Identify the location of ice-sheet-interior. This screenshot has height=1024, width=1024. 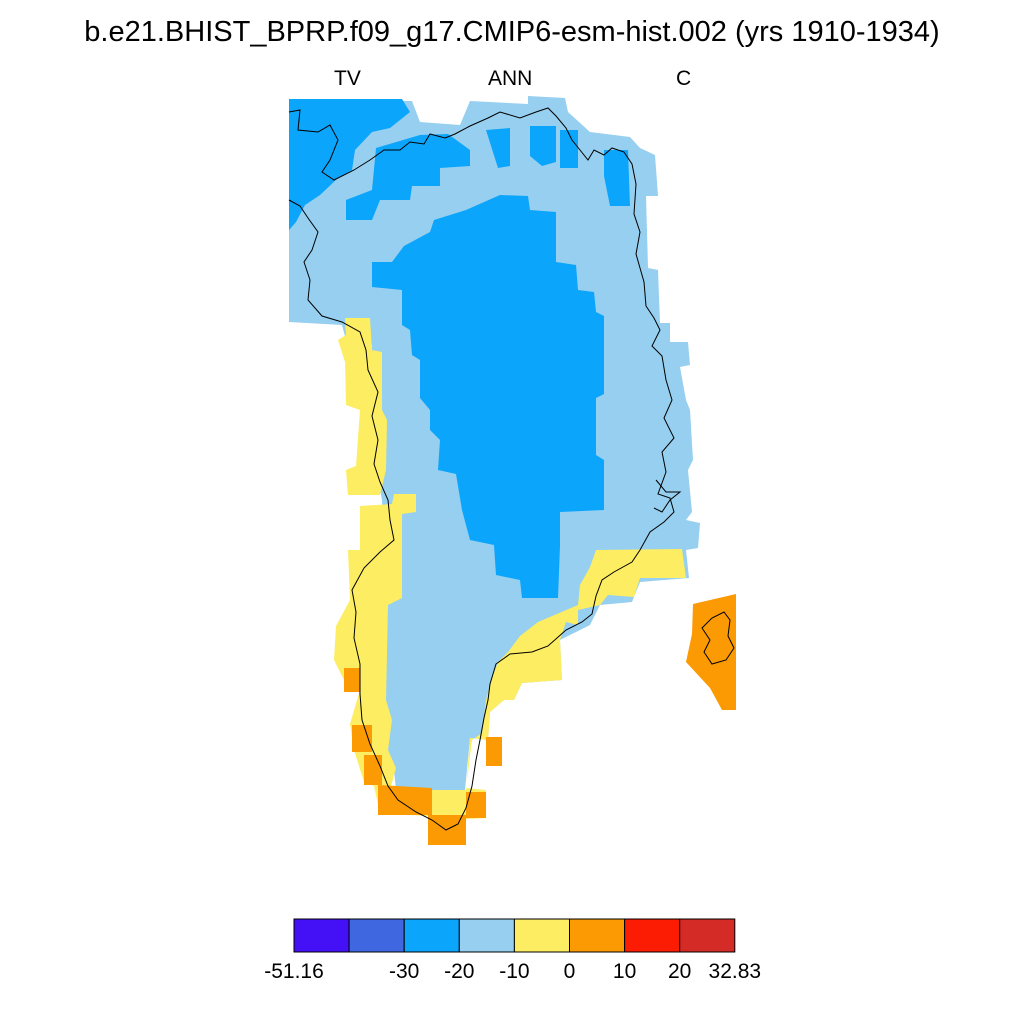
(488, 396).